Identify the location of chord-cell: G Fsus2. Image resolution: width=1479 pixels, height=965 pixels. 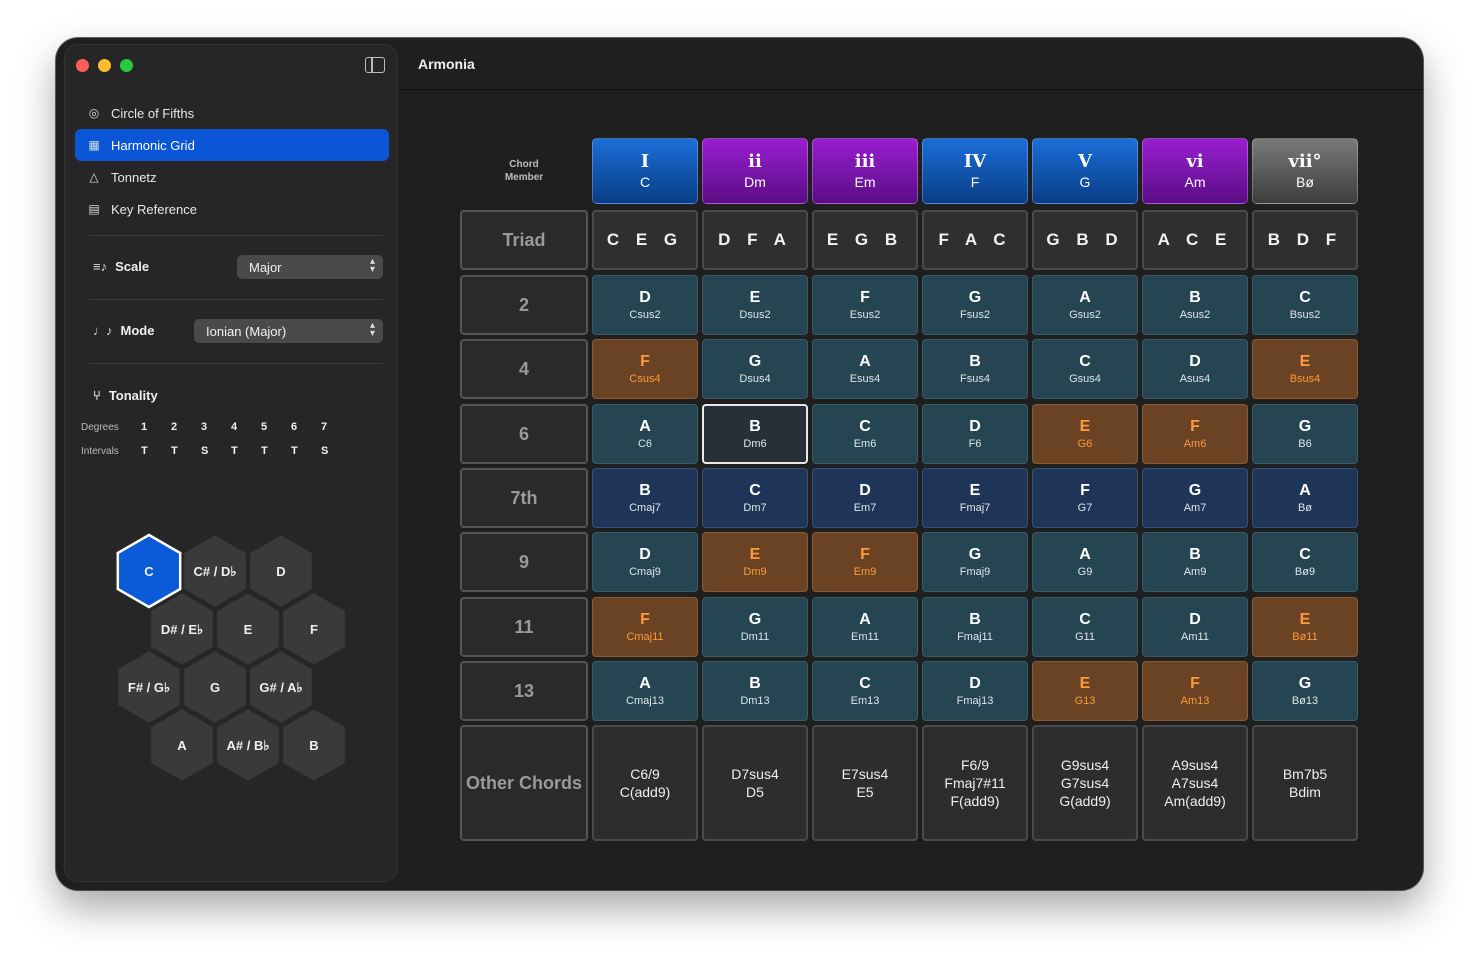
(975, 305).